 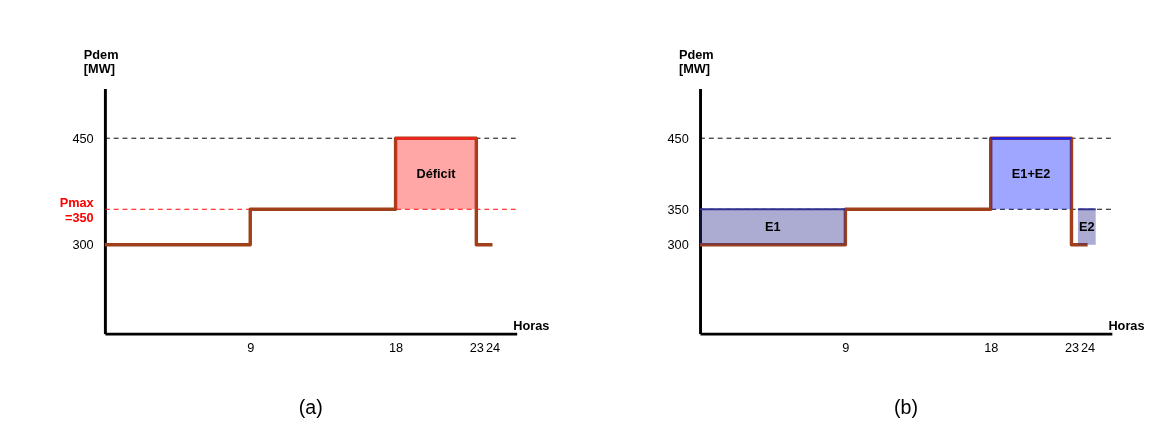 I want to click on series-label: E2, so click(x=1087, y=226).